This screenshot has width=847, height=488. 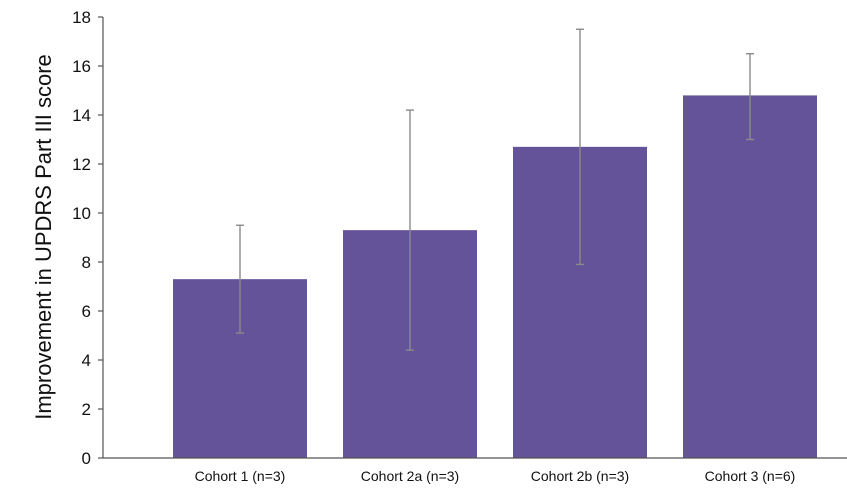 What do you see at coordinates (81, 164) in the screenshot?
I see `y-tick-label: 12` at bounding box center [81, 164].